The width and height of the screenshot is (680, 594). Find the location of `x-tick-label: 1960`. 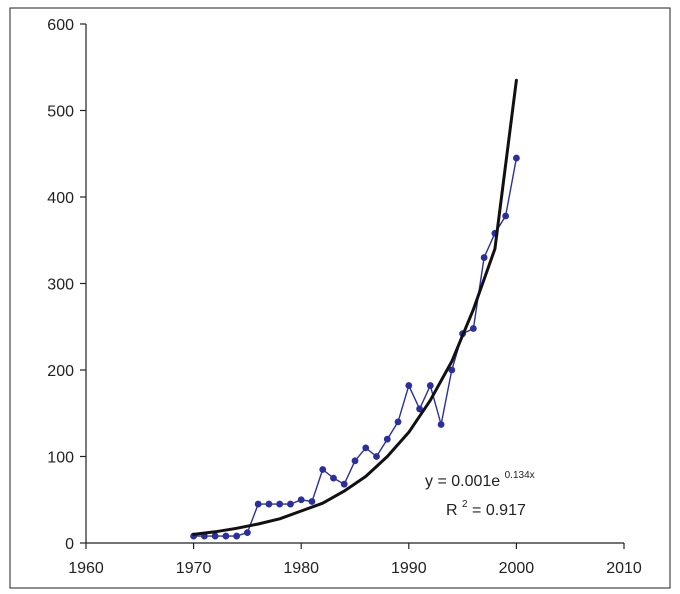

x-tick-label: 1960 is located at coordinates (86, 568).